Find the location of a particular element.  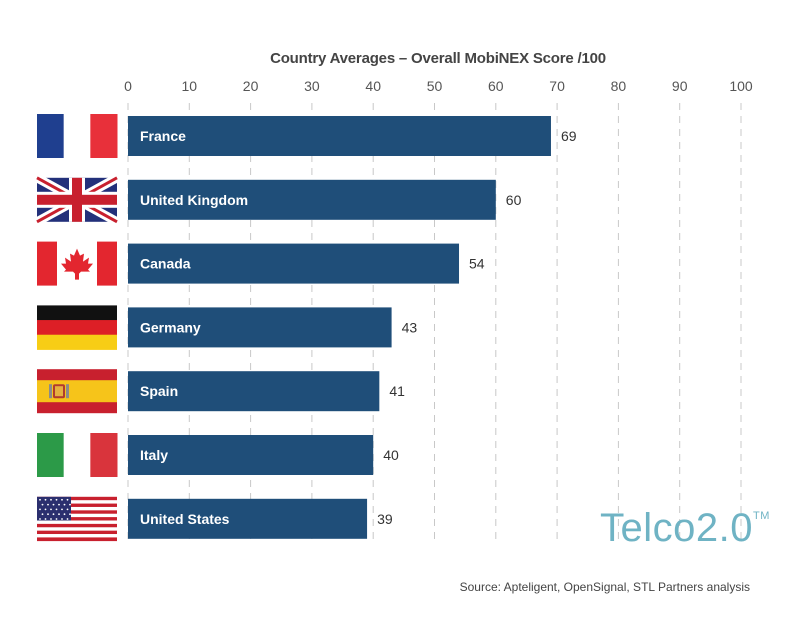

x-tick-label: 40 is located at coordinates (373, 86).